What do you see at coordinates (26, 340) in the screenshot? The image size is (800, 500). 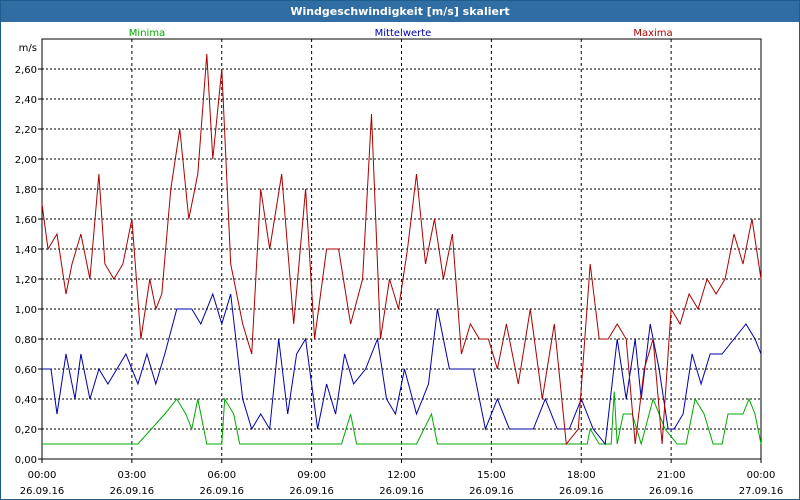 I see `y-tick-label: 0,80` at bounding box center [26, 340].